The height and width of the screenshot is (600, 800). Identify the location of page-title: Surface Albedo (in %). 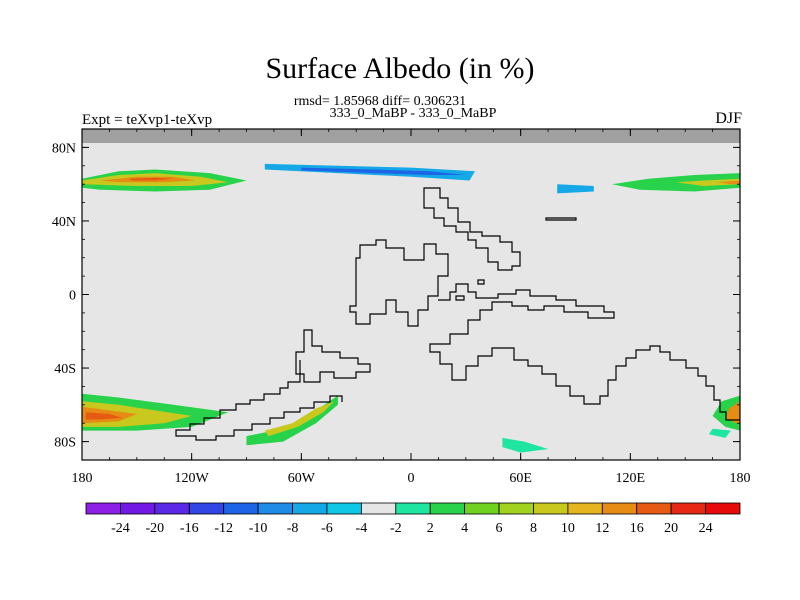
(400, 68).